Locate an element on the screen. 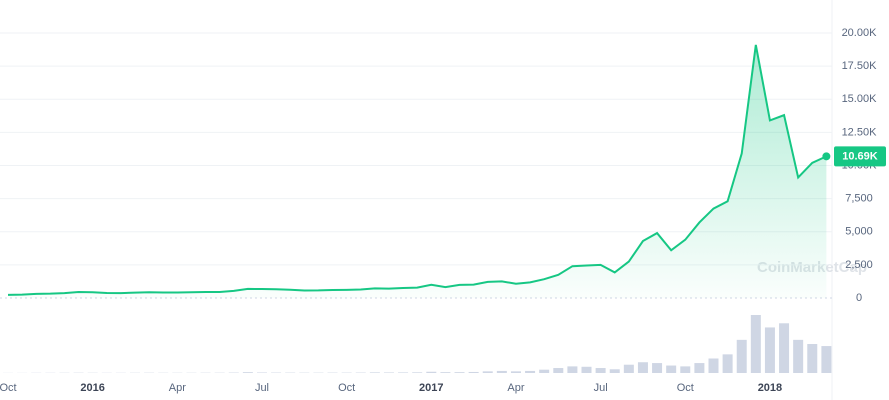  current-badge is located at coordinates (860, 156).